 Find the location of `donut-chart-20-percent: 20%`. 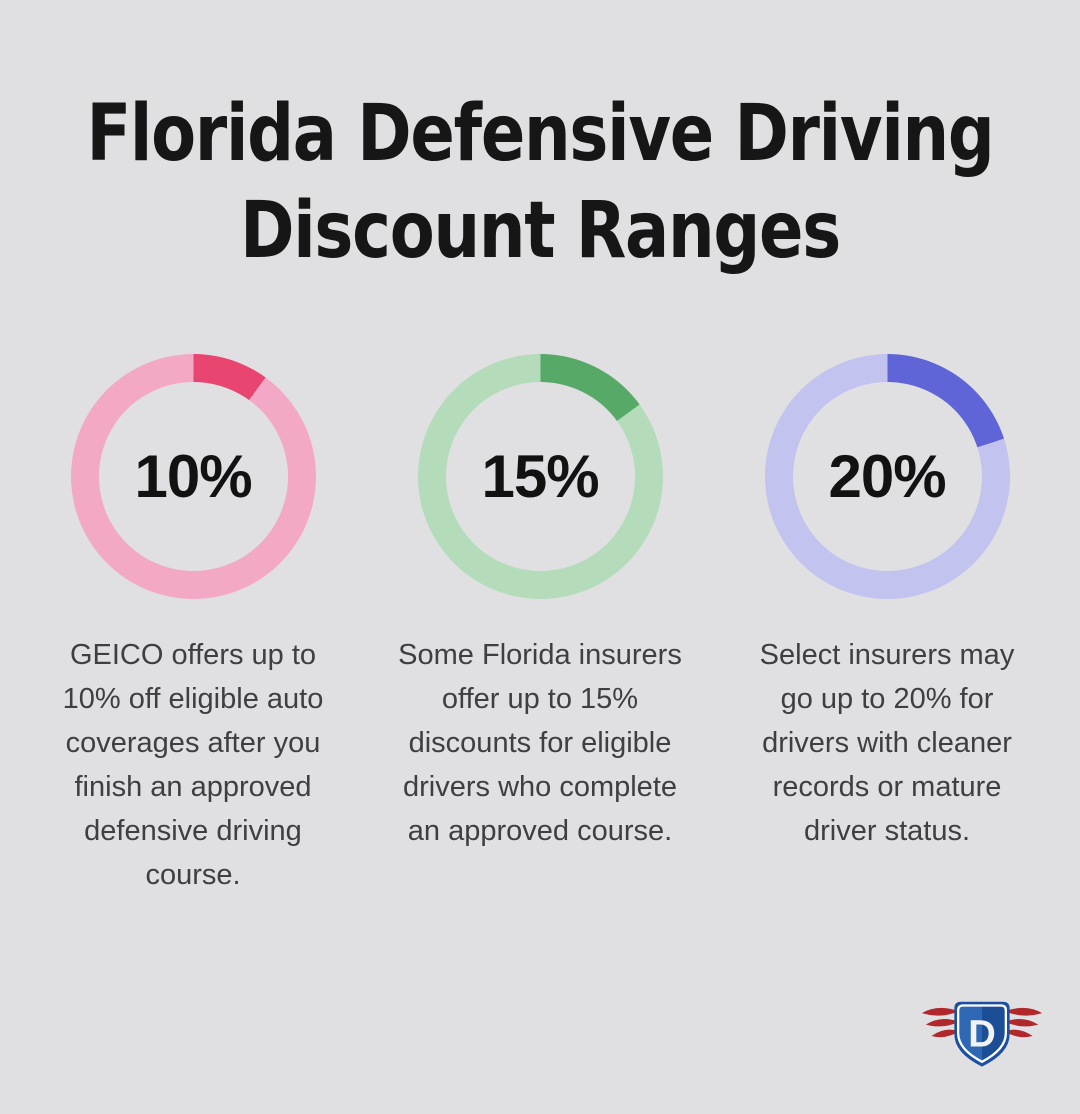

donut-chart-20-percent: 20% is located at coordinates (887, 476).